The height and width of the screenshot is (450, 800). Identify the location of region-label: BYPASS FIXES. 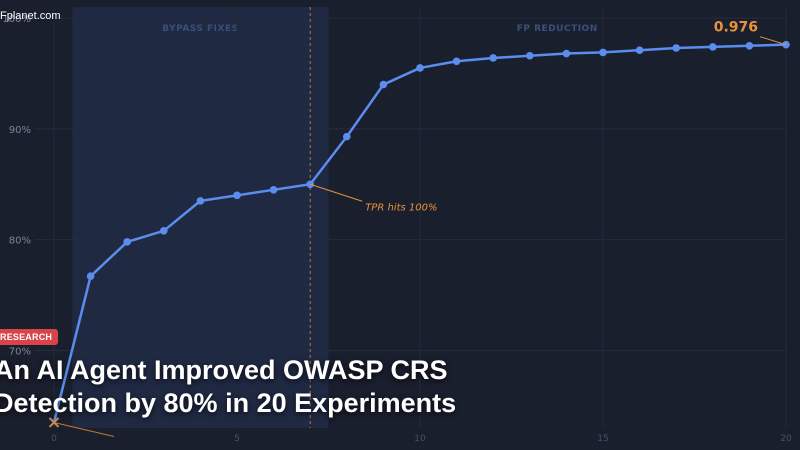
(200, 29).